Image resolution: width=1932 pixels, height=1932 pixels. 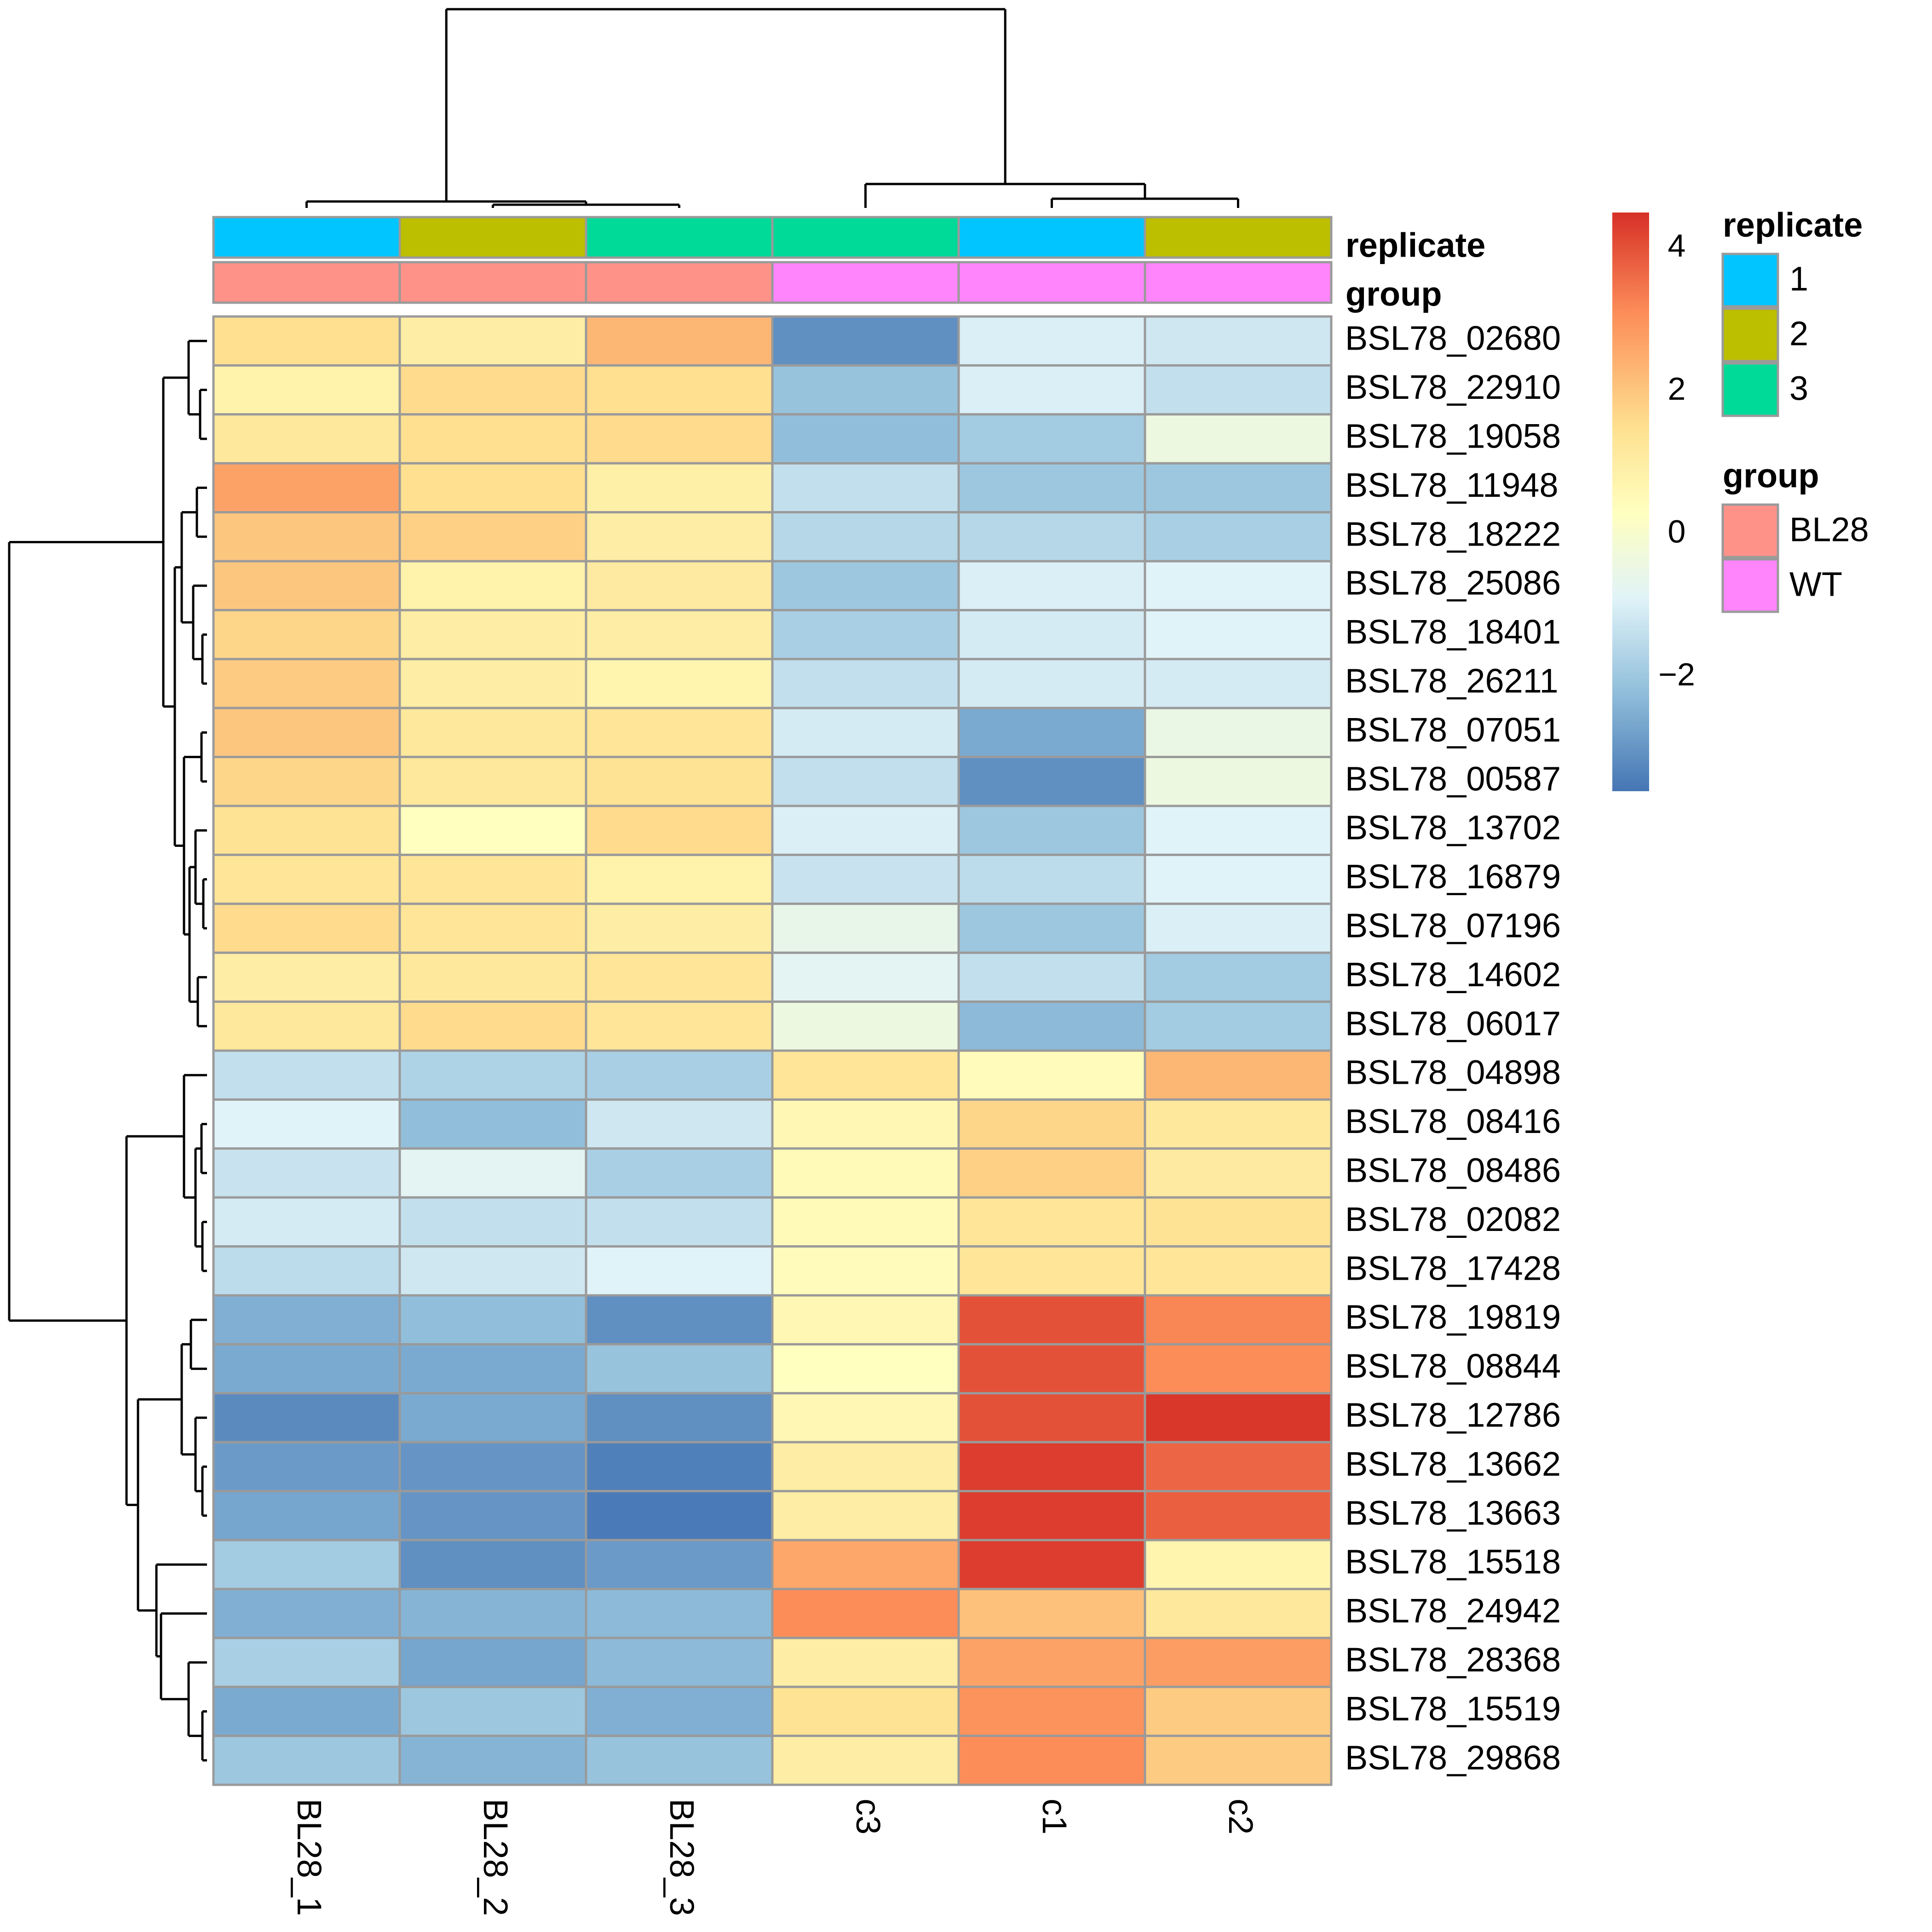 What do you see at coordinates (1677, 531) in the screenshot?
I see `color-scale-tick-label: 0` at bounding box center [1677, 531].